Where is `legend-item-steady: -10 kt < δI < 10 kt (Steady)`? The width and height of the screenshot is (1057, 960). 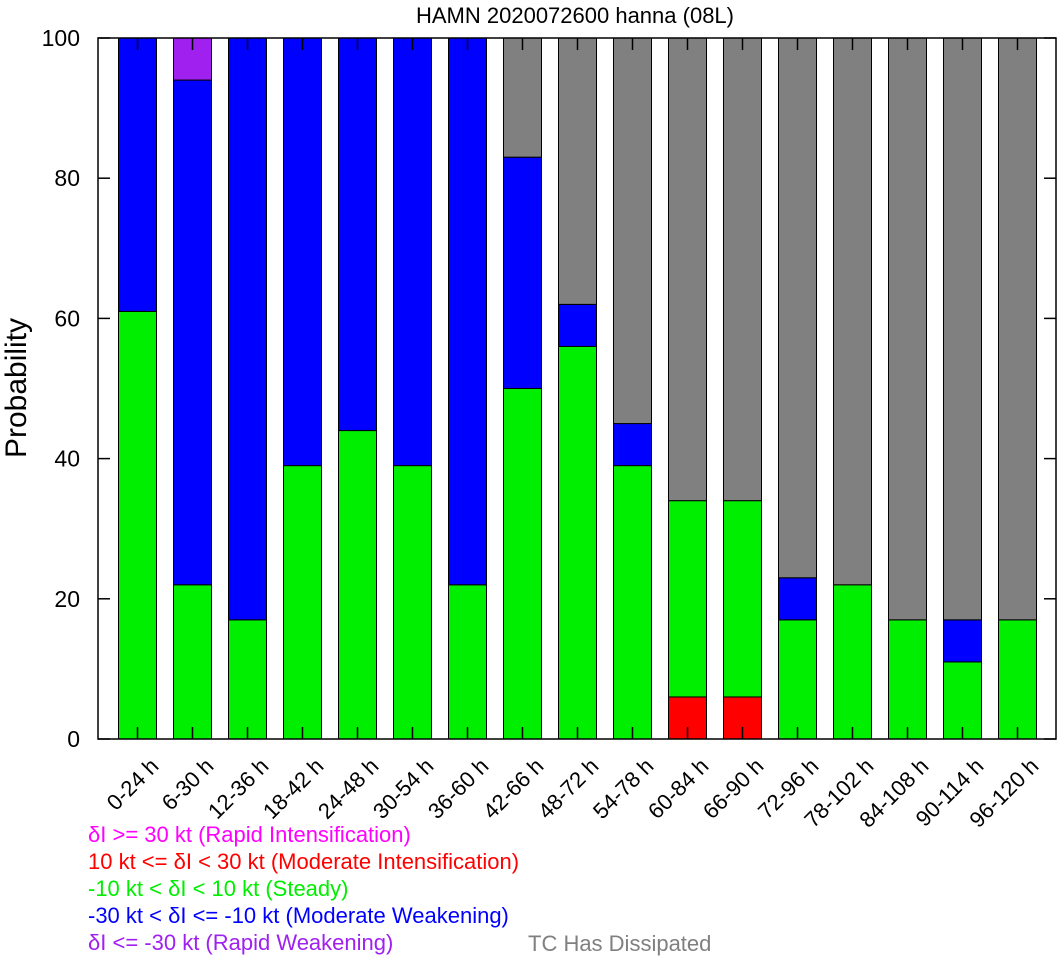 legend-item-steady: -10 kt < δI < 10 kt (Steady) is located at coordinates (218, 888).